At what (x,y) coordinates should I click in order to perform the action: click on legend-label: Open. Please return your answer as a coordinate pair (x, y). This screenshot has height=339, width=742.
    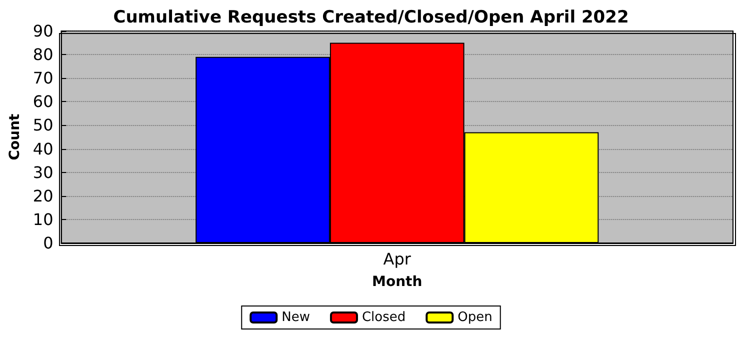
    Looking at the image, I should click on (475, 317).